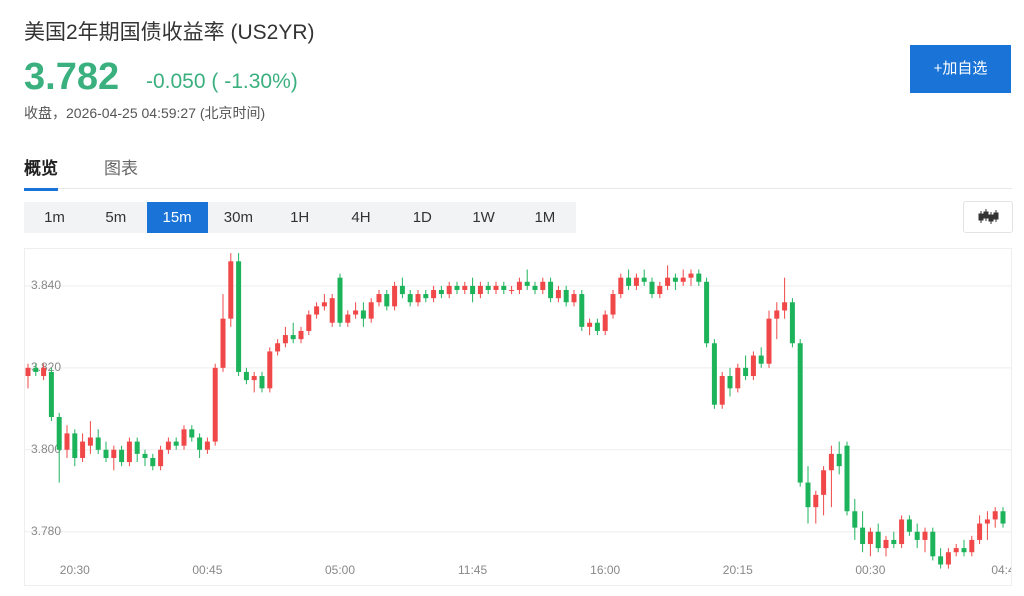  What do you see at coordinates (483, 217) in the screenshot?
I see `interval-button: 1W` at bounding box center [483, 217].